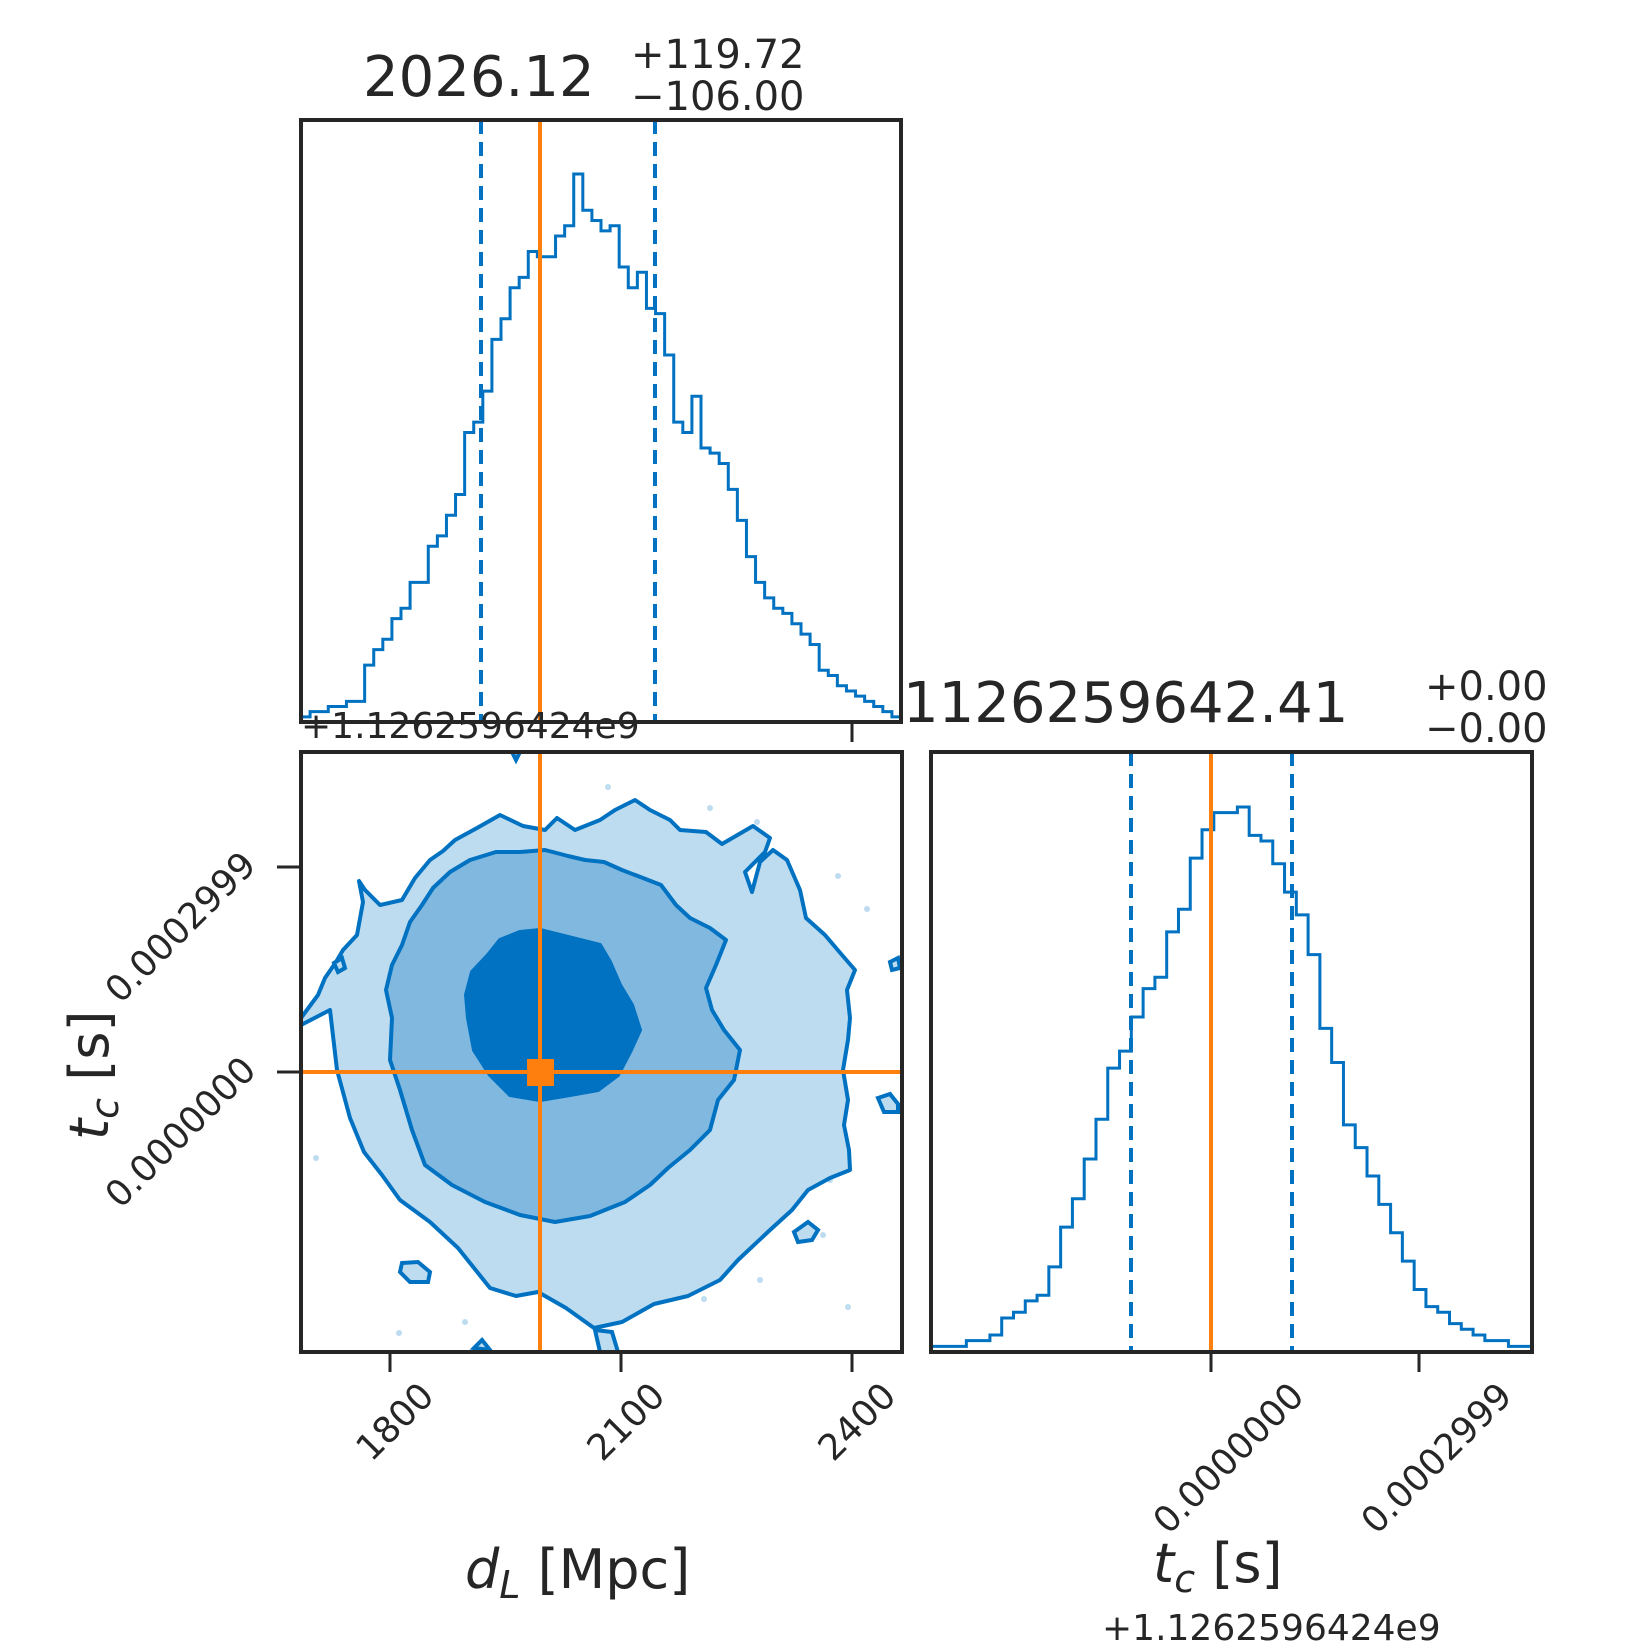 The image size is (1650, 1650). What do you see at coordinates (1437, 1458) in the screenshot?
I see `hist-tc-xtick-label-1: 0.0002999` at bounding box center [1437, 1458].